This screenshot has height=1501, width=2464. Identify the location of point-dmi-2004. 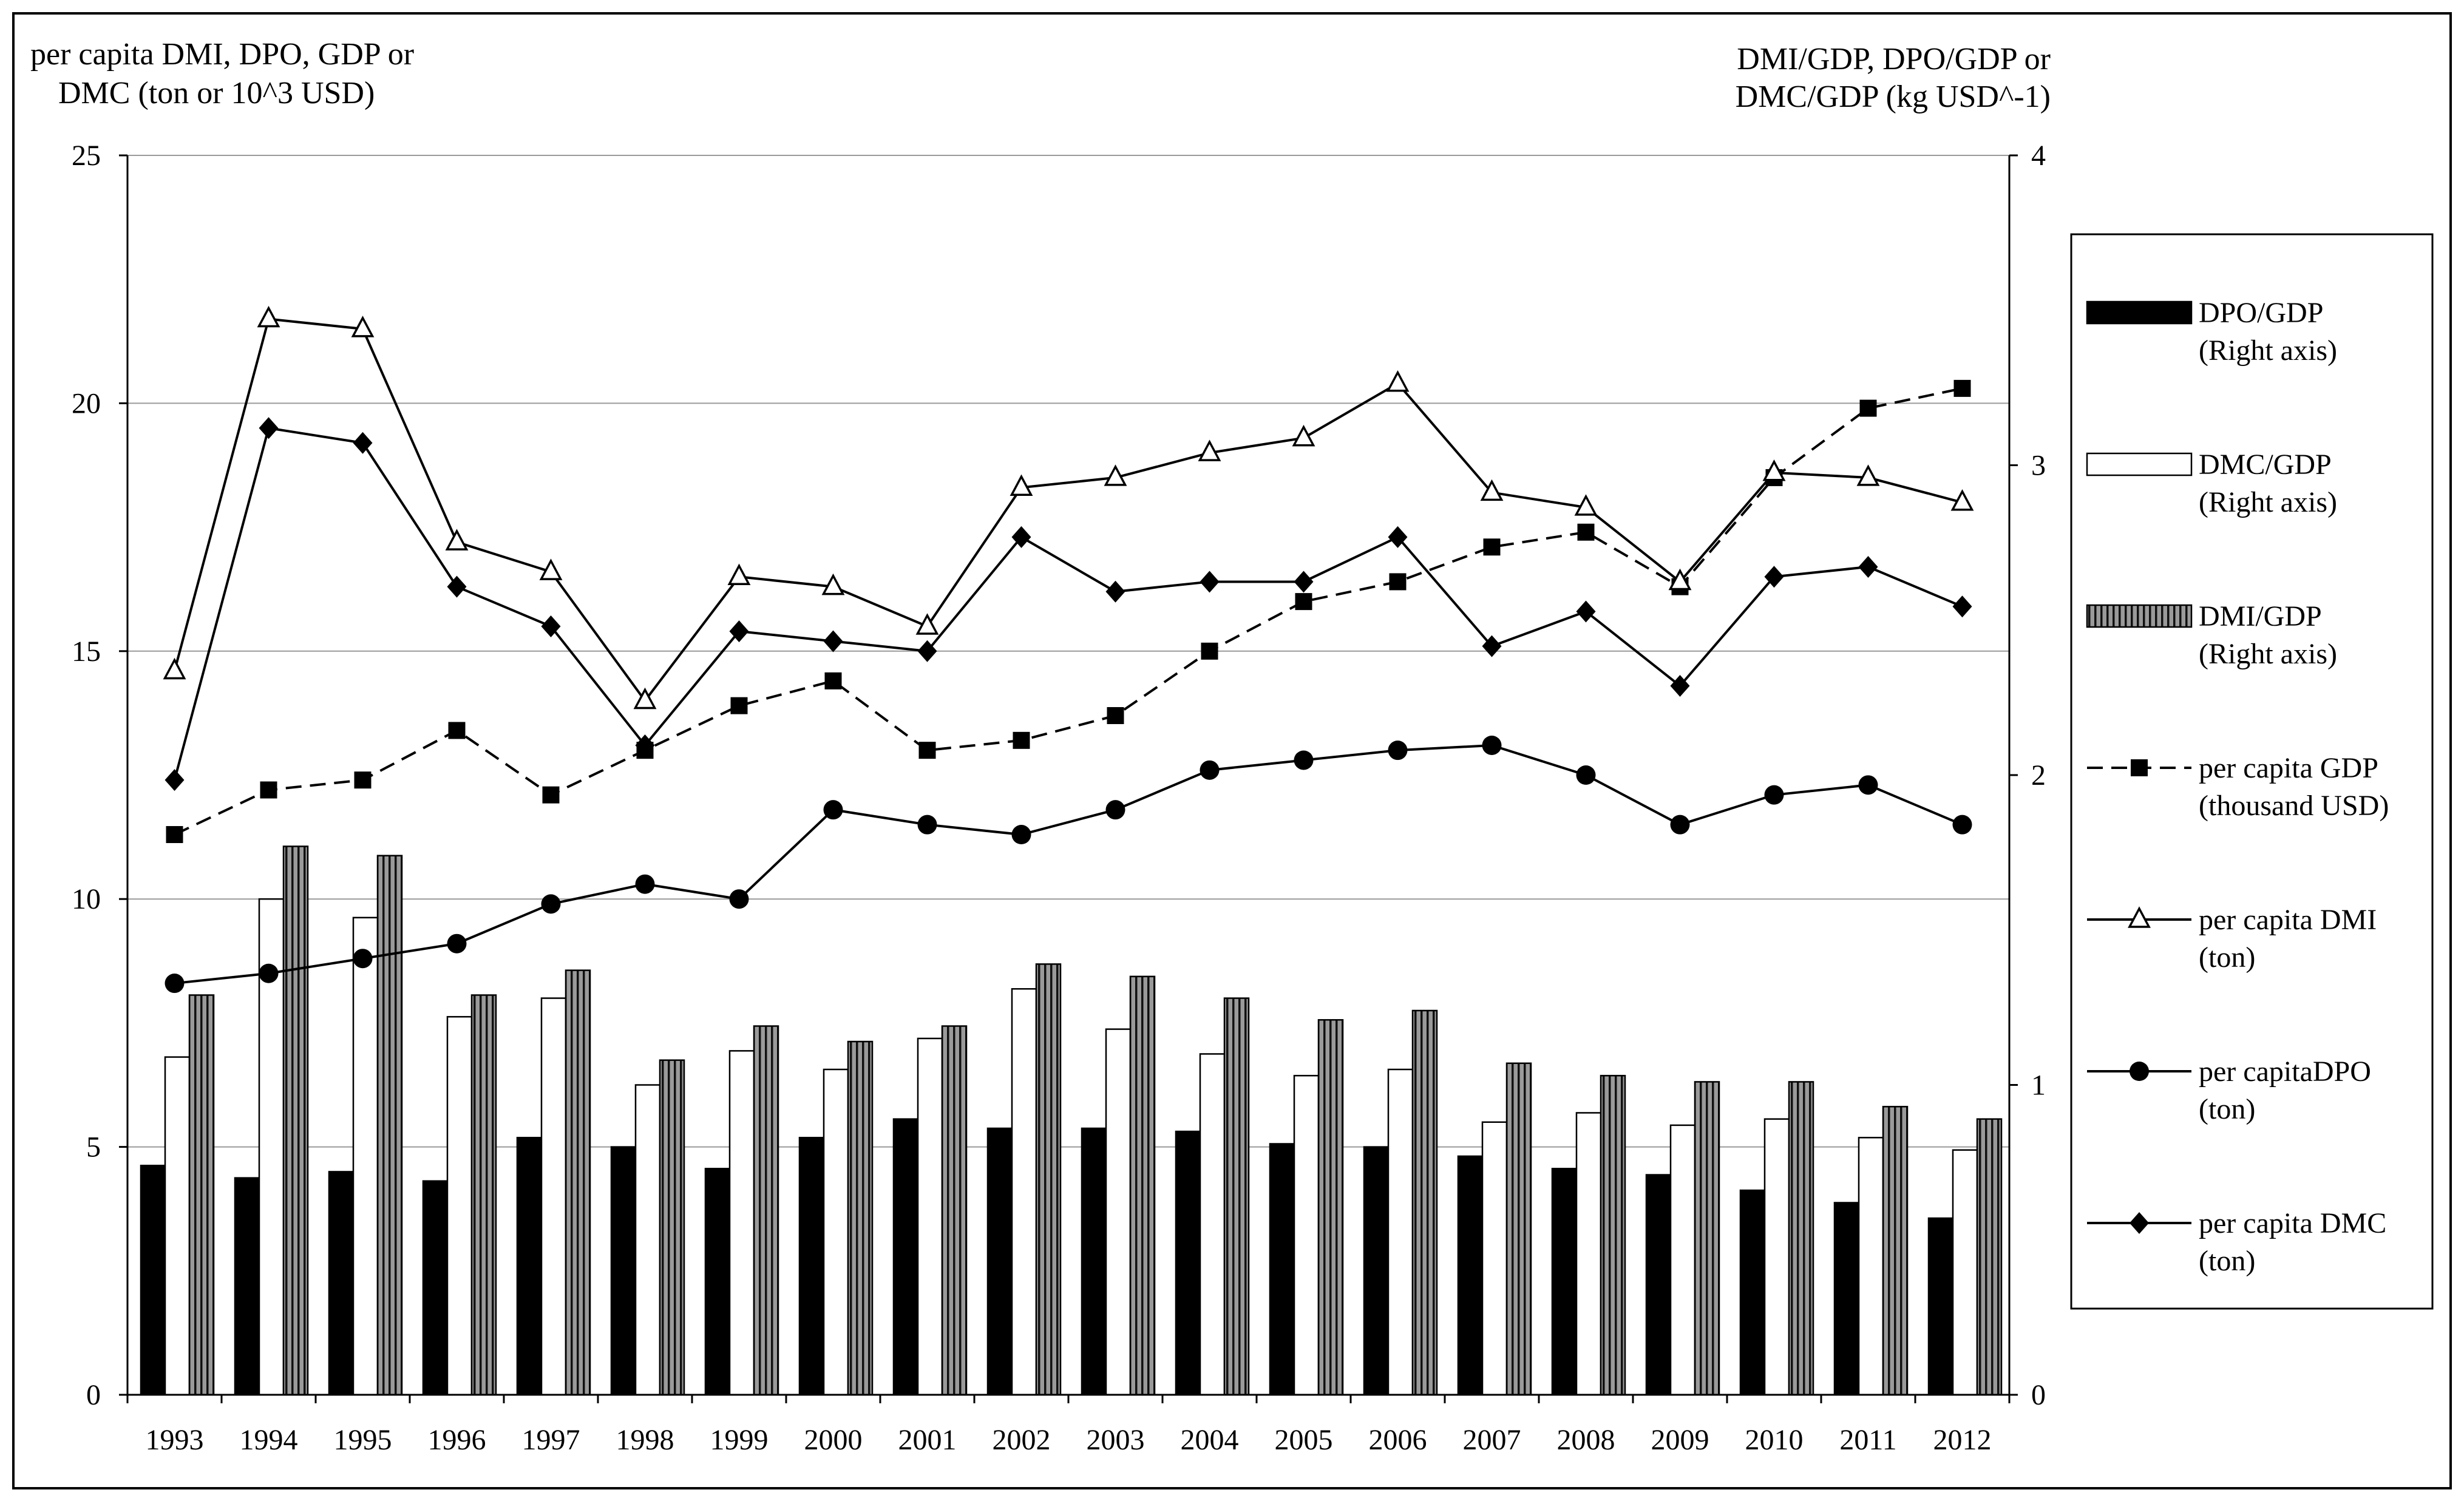
(1209, 450).